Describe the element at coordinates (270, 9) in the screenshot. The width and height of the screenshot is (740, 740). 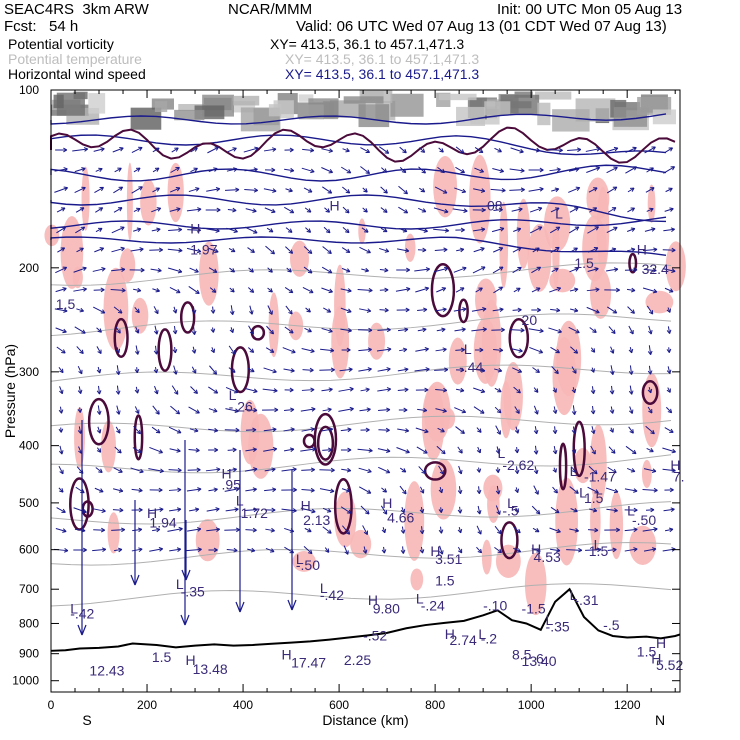
I see `center-title: NCAR/MMM` at that location.